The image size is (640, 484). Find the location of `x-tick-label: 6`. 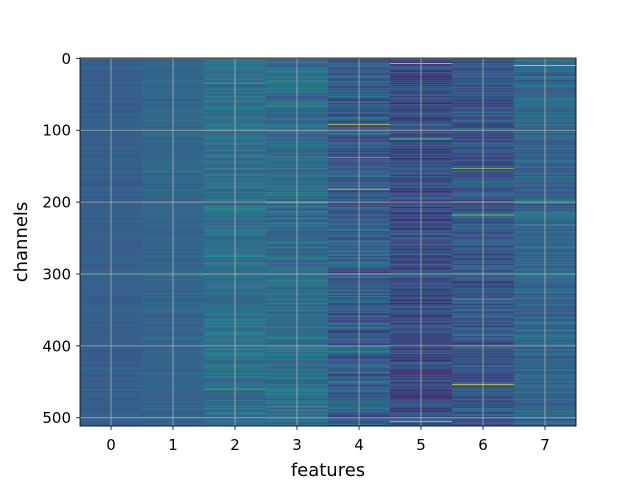

x-tick-label: 6 is located at coordinates (483, 445).